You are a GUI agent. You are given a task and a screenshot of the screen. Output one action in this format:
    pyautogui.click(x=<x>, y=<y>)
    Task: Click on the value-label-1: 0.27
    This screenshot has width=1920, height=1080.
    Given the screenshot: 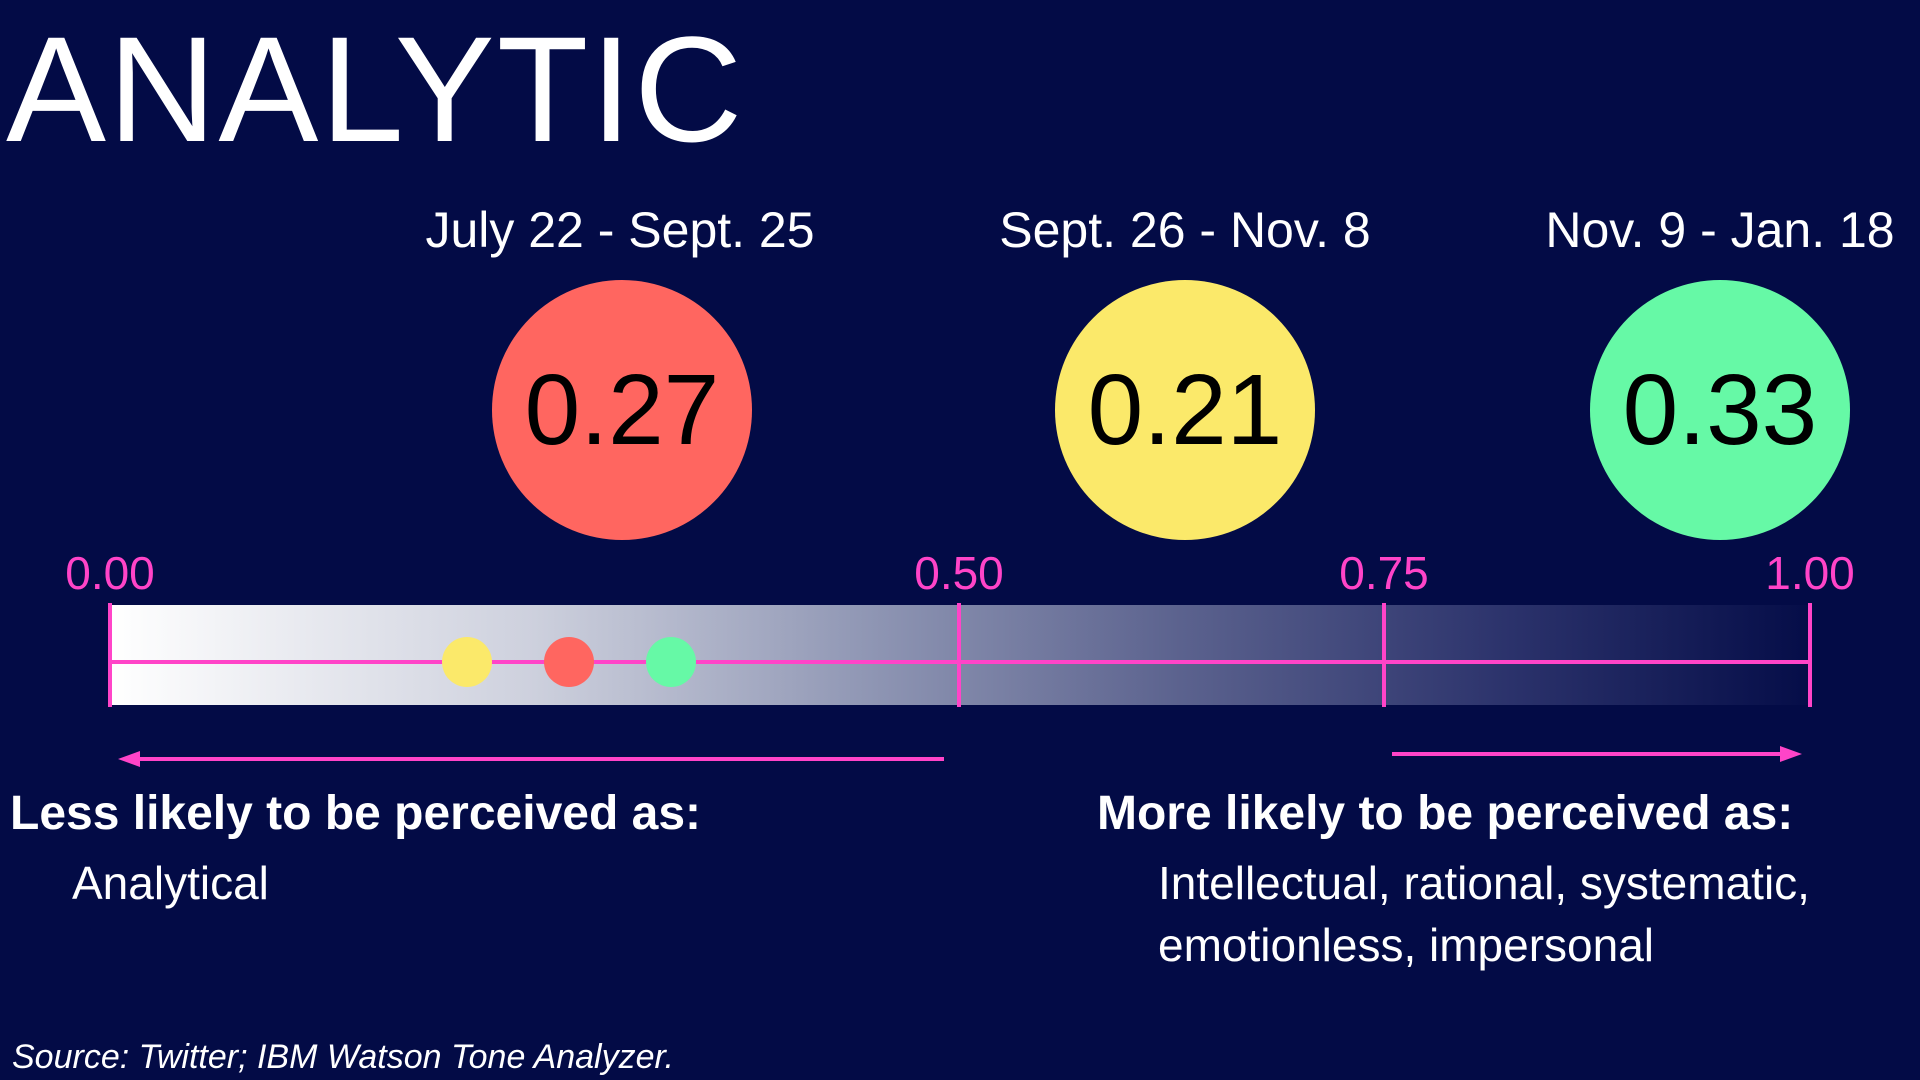 What is the action you would take?
    pyautogui.click(x=622, y=410)
    